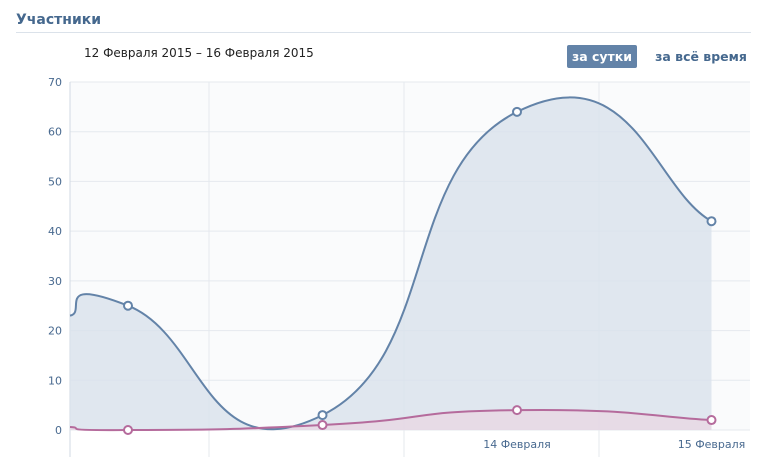  What do you see at coordinates (383, 21) in the screenshot?
I see `section-header: Участники` at bounding box center [383, 21].